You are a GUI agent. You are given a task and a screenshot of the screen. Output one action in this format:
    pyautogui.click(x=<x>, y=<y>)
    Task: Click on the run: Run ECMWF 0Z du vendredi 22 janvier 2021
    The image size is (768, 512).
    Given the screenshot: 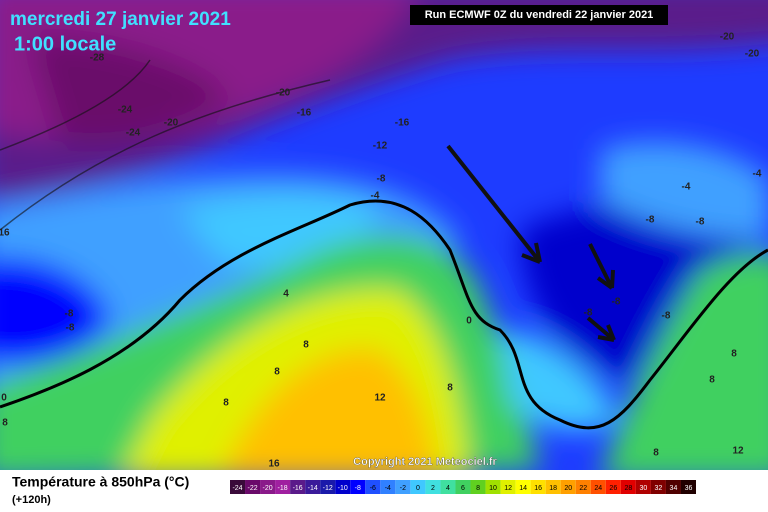 What is the action you would take?
    pyautogui.click(x=539, y=15)
    